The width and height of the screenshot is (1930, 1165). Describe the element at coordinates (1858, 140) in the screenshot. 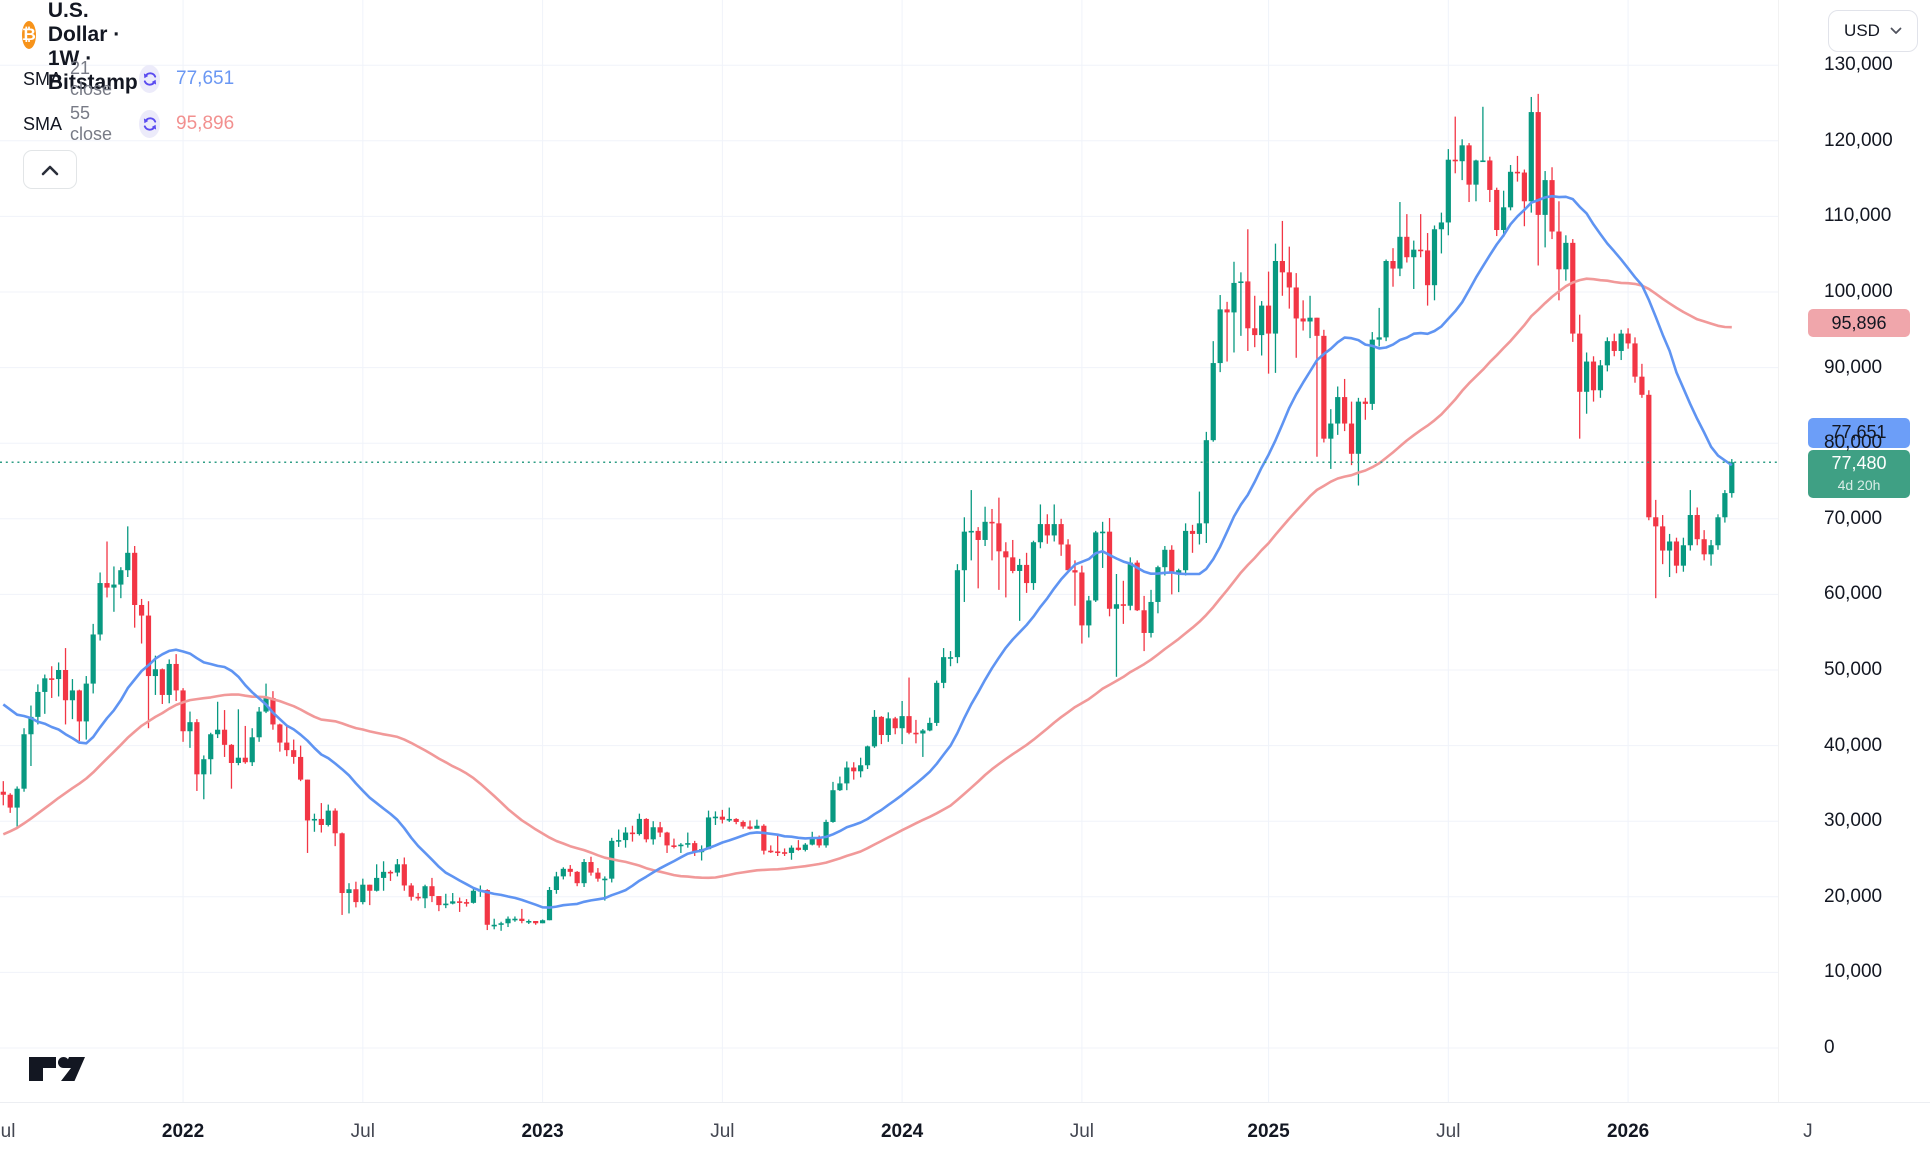

I see `y-axis-label: 120,000` at that location.